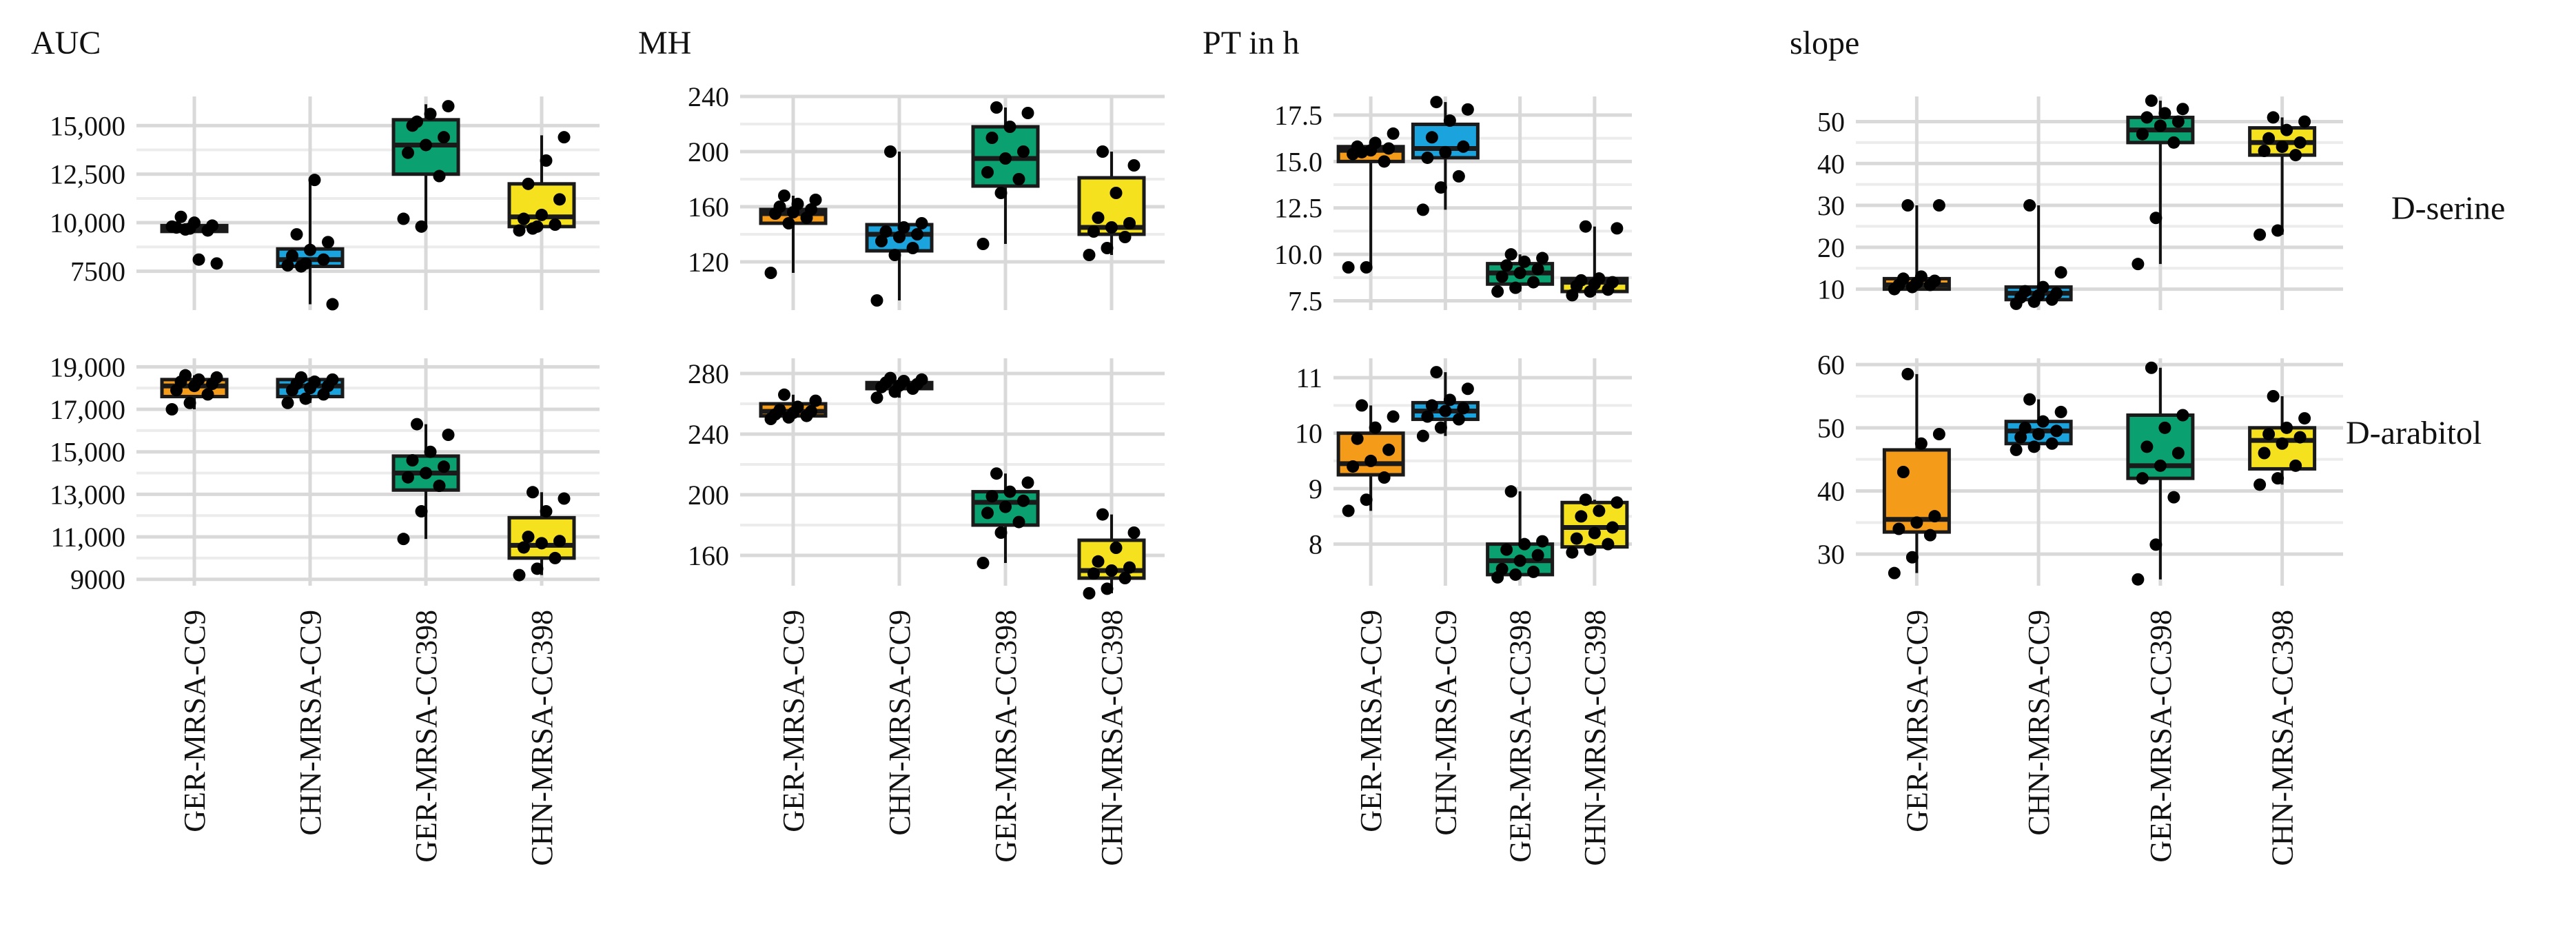  Describe the element at coordinates (708, 374) in the screenshot. I see `y-tick-label: 280` at that location.